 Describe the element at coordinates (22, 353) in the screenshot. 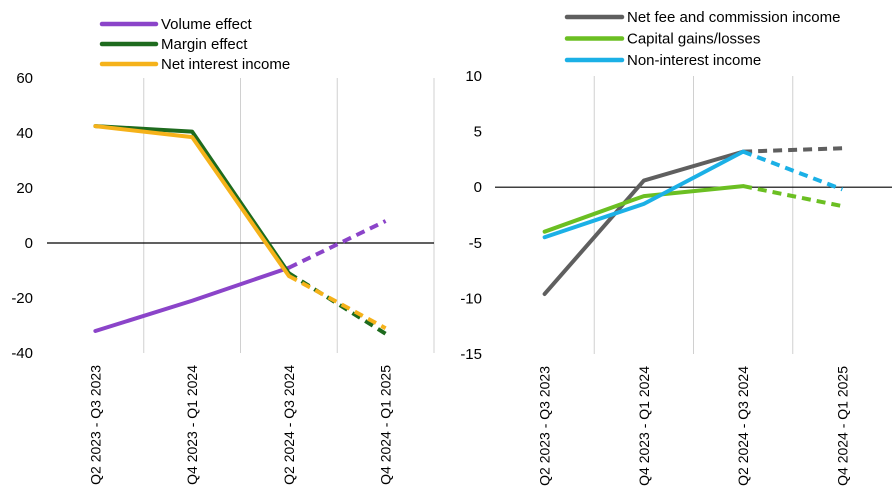

I see `y-tick-label: -40` at that location.